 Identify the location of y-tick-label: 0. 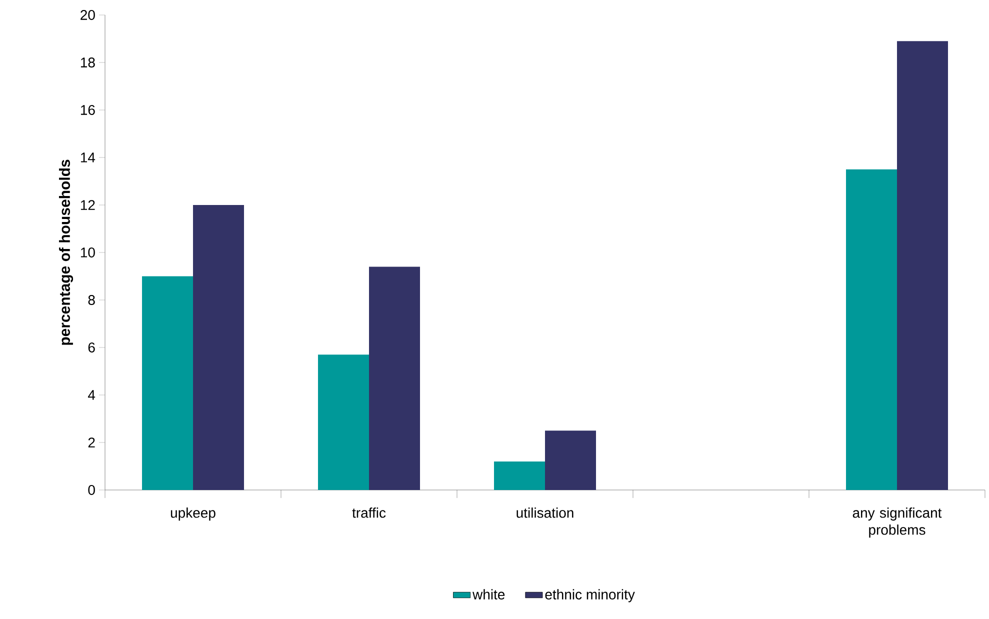
(91, 490).